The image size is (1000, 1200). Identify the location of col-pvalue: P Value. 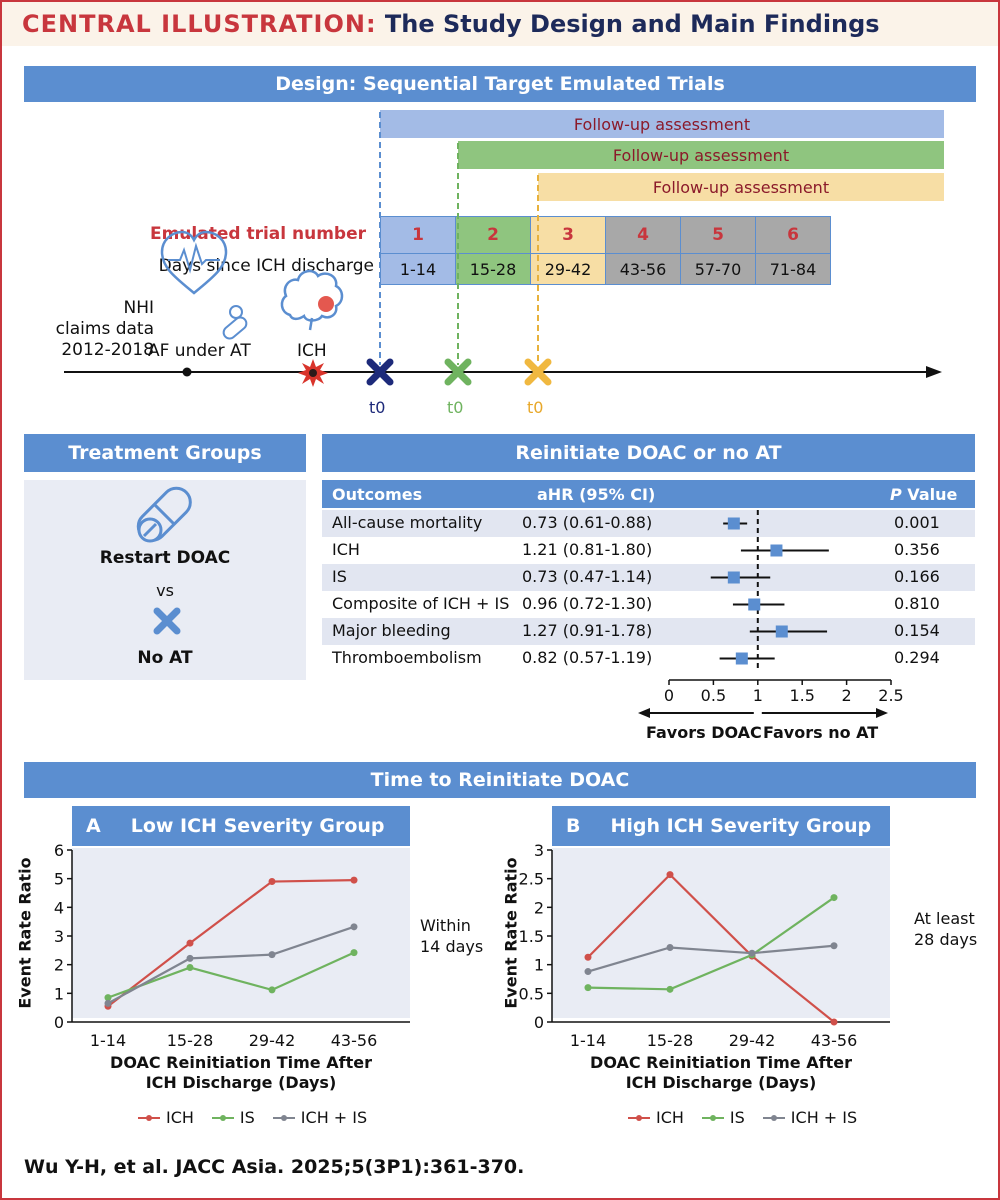
(924, 494).